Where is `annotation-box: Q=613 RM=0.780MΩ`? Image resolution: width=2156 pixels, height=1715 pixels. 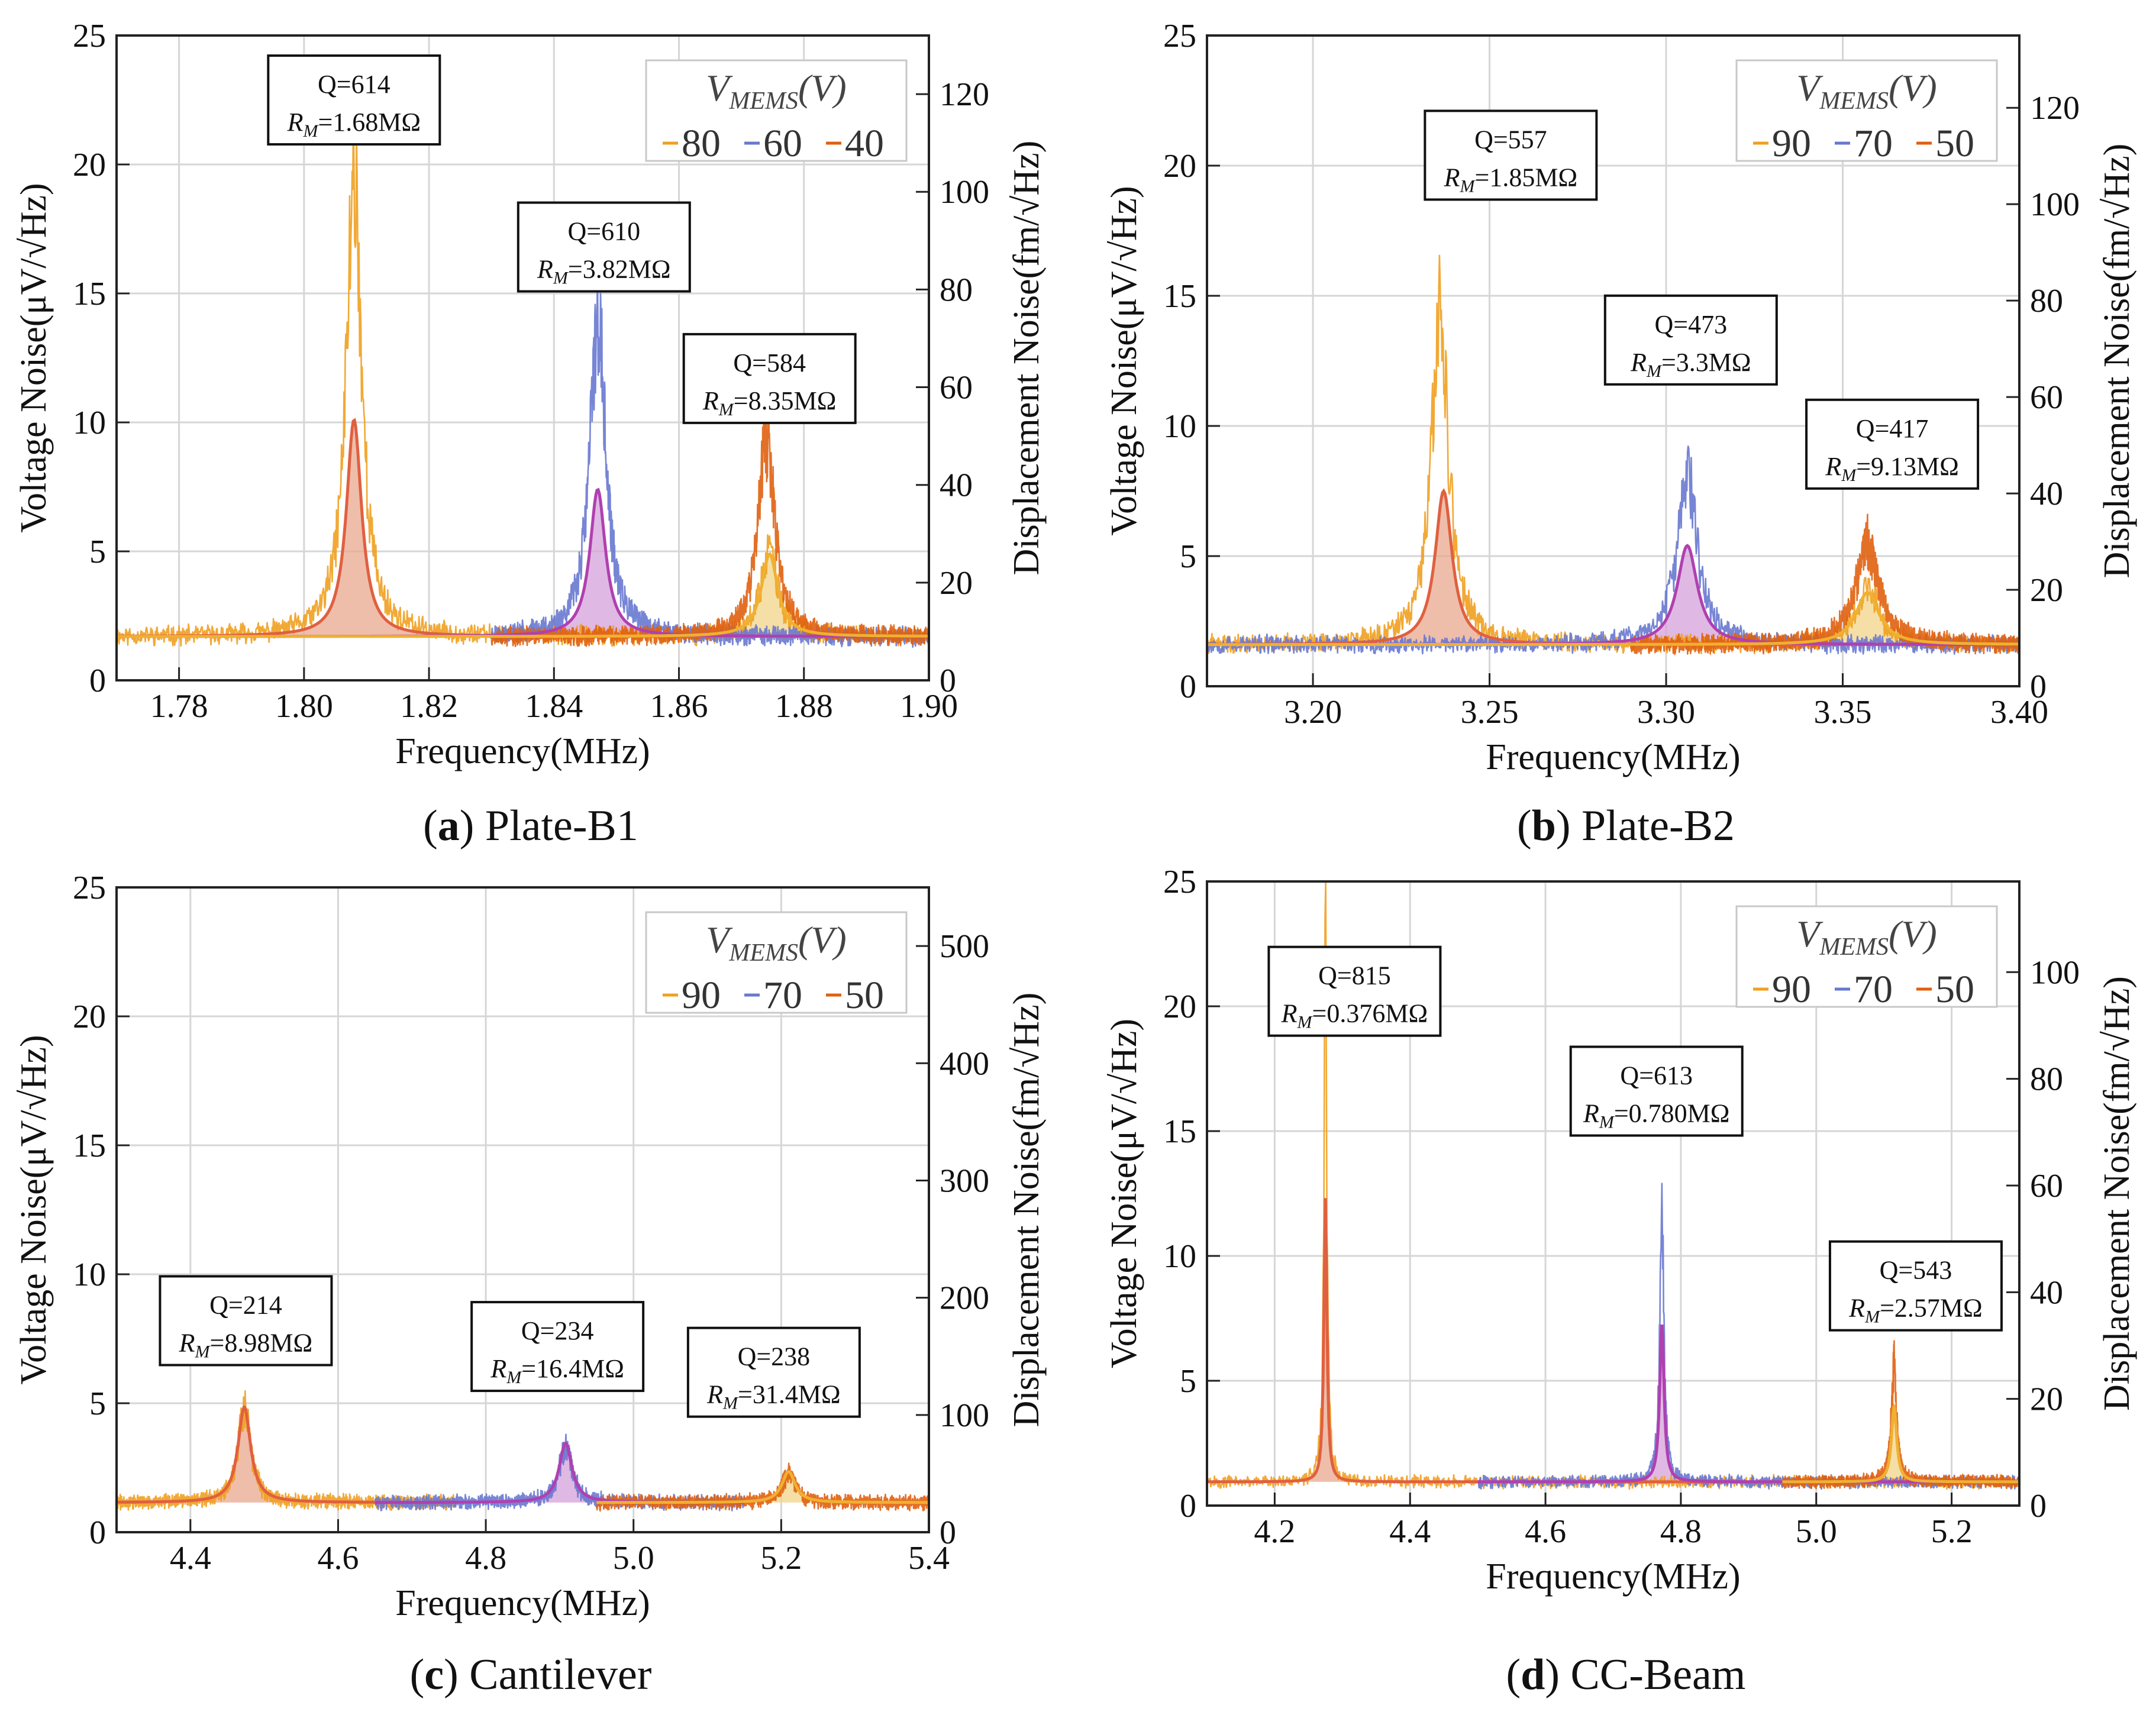
annotation-box: Q=613 RM=0.780MΩ is located at coordinates (1656, 1091).